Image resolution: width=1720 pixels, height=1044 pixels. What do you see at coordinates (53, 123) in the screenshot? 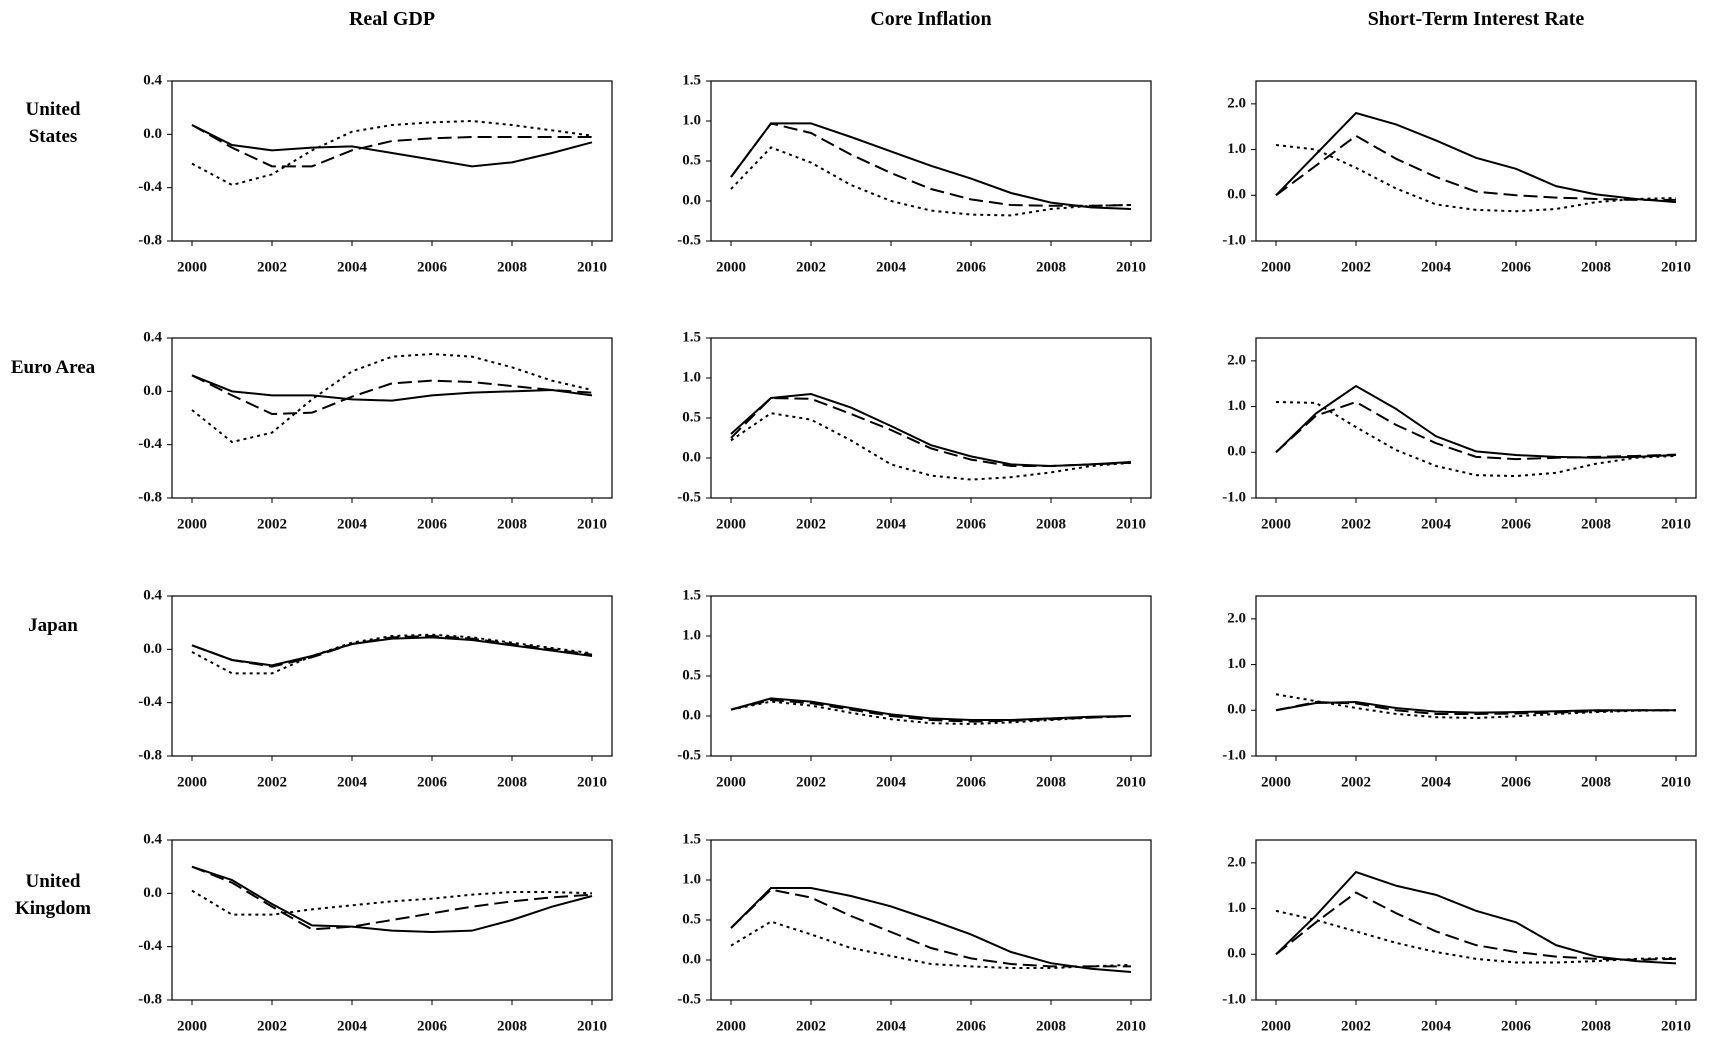
I see `row-label: United States` at bounding box center [53, 123].